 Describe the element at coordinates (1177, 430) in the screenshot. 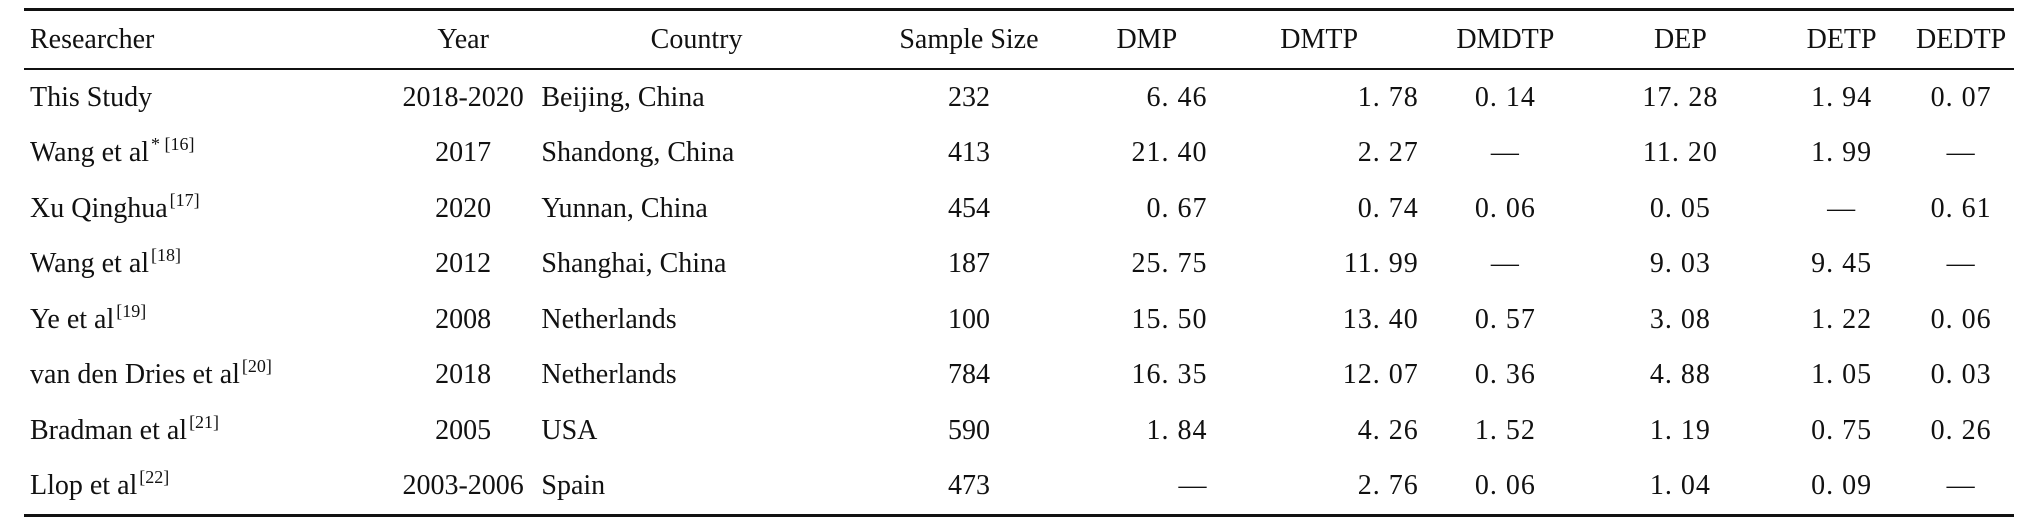

I see `cell-dmp: 1. 84` at that location.